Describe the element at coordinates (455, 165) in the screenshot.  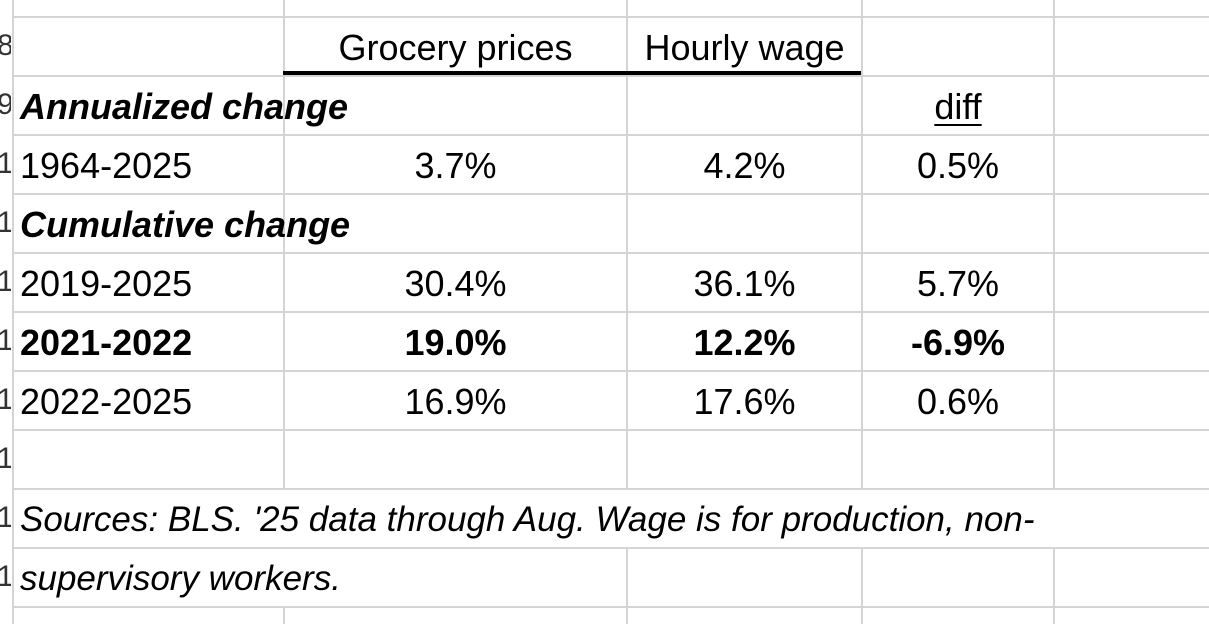
I see `grocery-cell: 3.7%` at that location.